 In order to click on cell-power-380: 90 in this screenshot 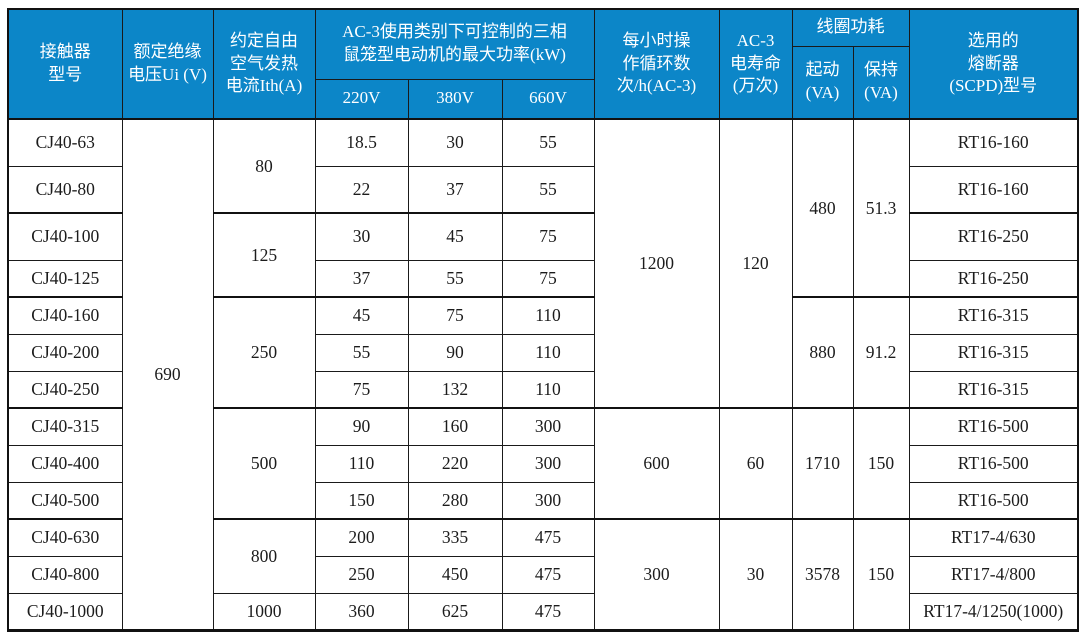, I will do `click(455, 352)`.